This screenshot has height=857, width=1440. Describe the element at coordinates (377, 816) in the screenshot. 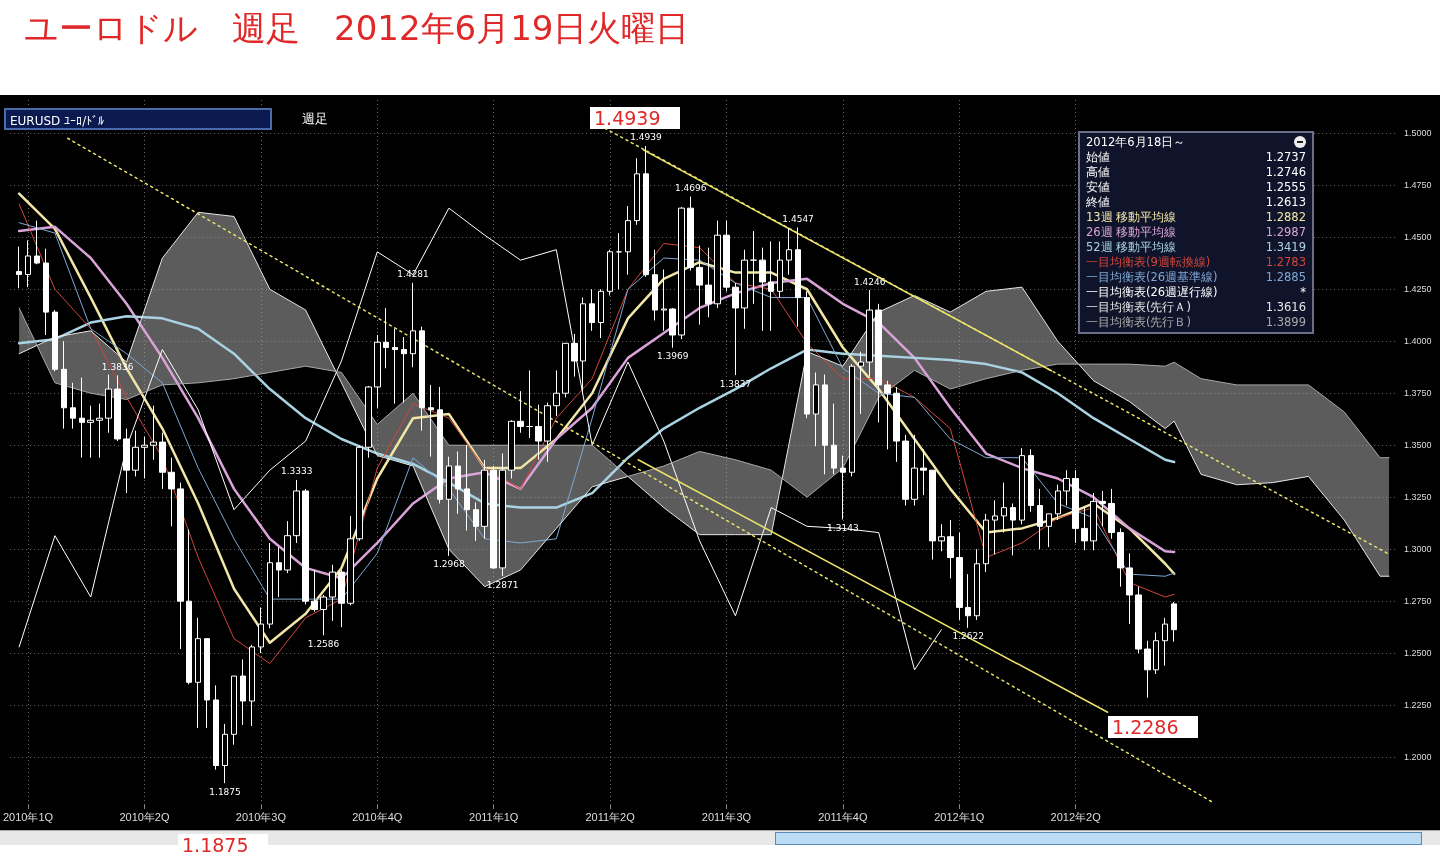

I see `x-tick-label: 2010年4Q` at that location.